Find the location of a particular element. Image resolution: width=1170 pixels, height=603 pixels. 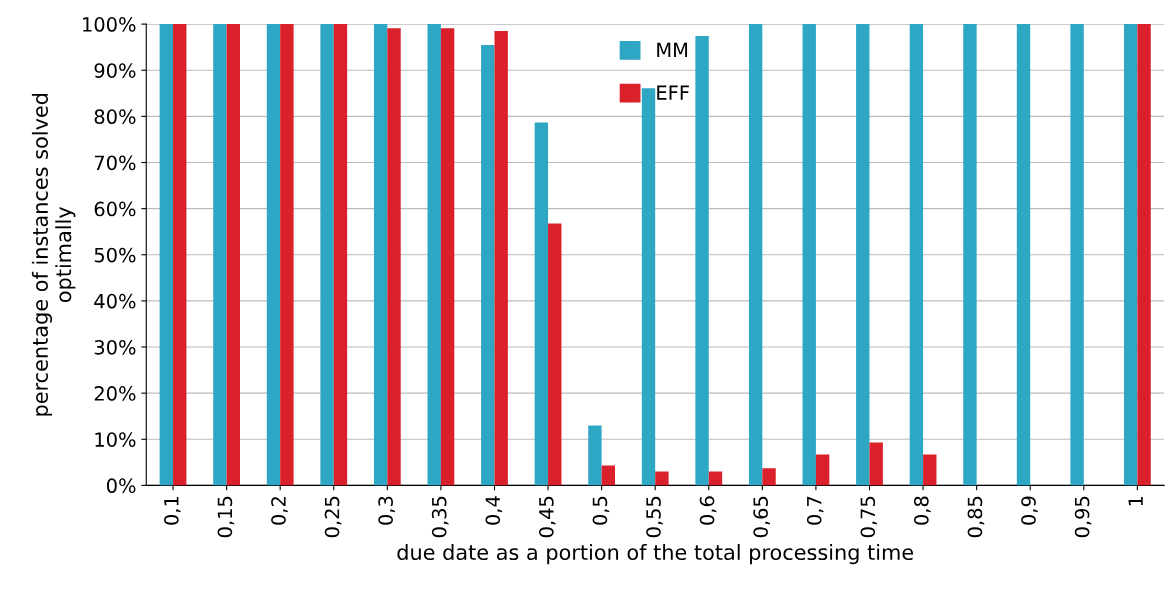

x-tick-label: 0,5 is located at coordinates (601, 510).